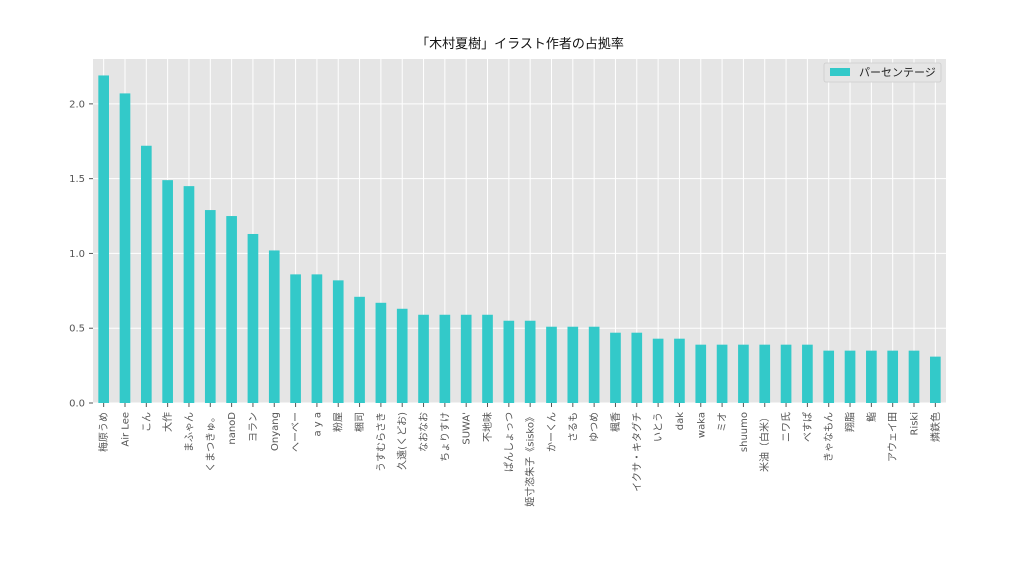 This screenshot has height=580, width=1024. I want to click on x-tick-label: いとう, so click(659, 427).